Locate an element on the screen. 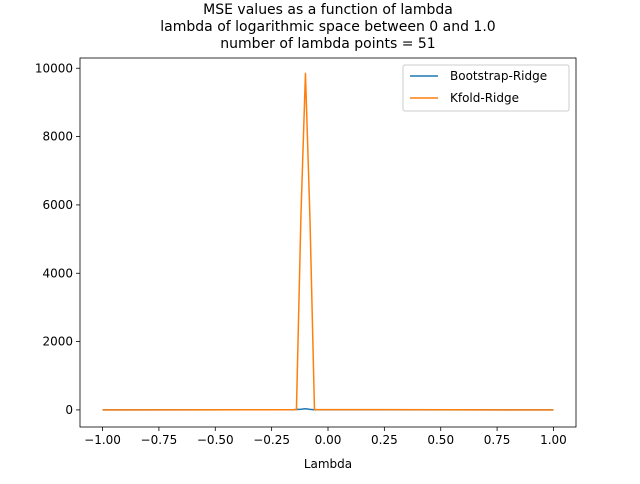 This screenshot has width=640, height=484. y-tick-label: 10000 is located at coordinates (54, 68).